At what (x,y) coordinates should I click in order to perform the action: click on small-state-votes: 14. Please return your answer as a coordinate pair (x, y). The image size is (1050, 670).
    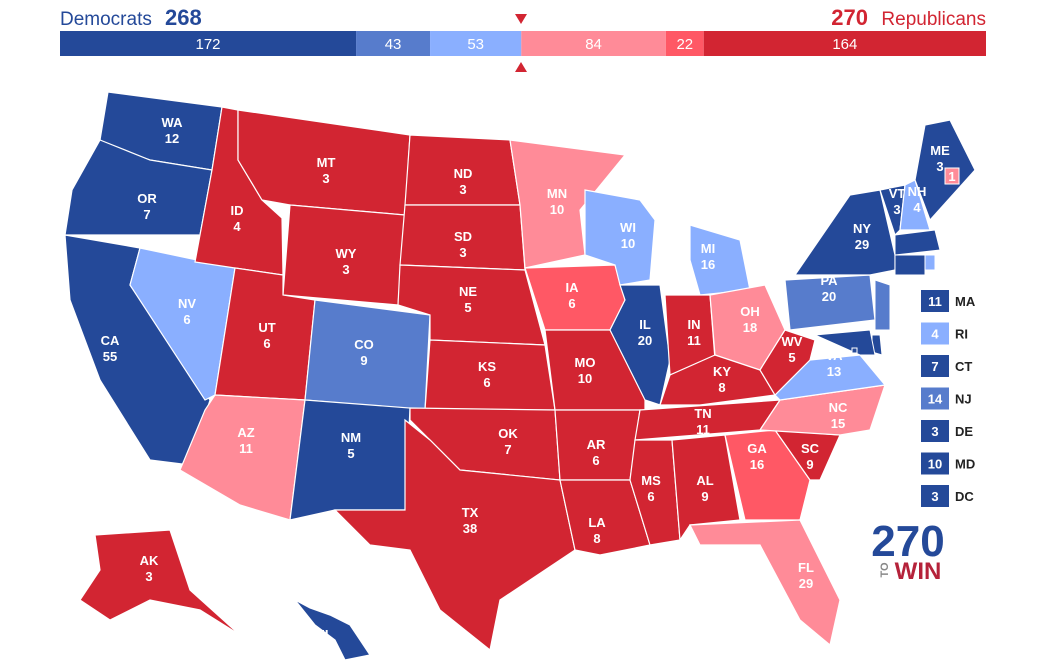
    Looking at the image, I should click on (935, 399).